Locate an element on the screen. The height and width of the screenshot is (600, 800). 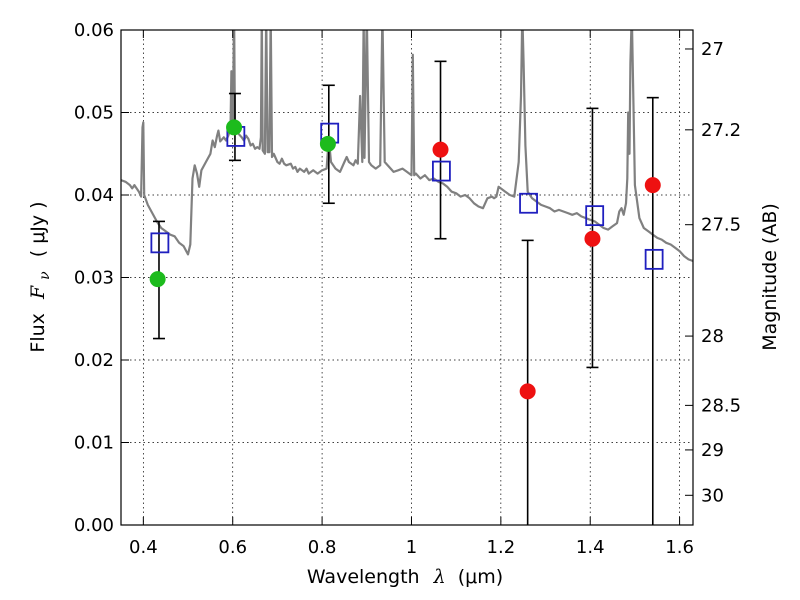
x-tick-label: 1.2 is located at coordinates (501, 547).